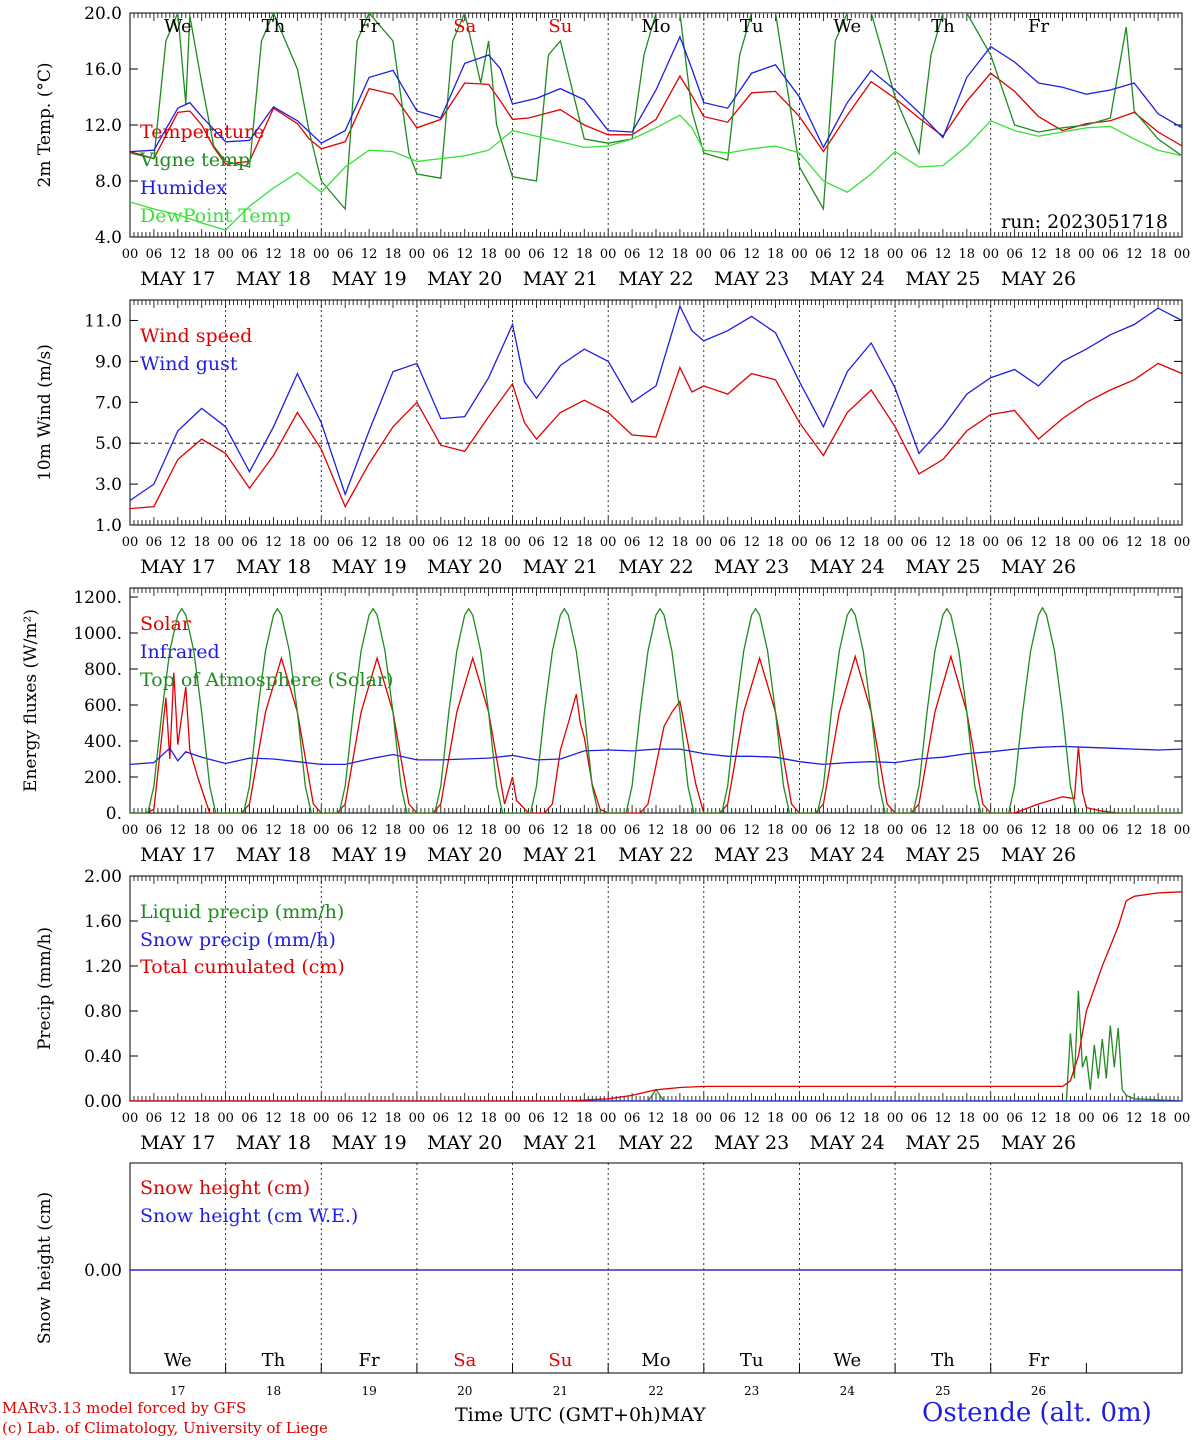 The width and height of the screenshot is (1194, 1440). I want to click on y-tick-label: 1.0, so click(108, 526).